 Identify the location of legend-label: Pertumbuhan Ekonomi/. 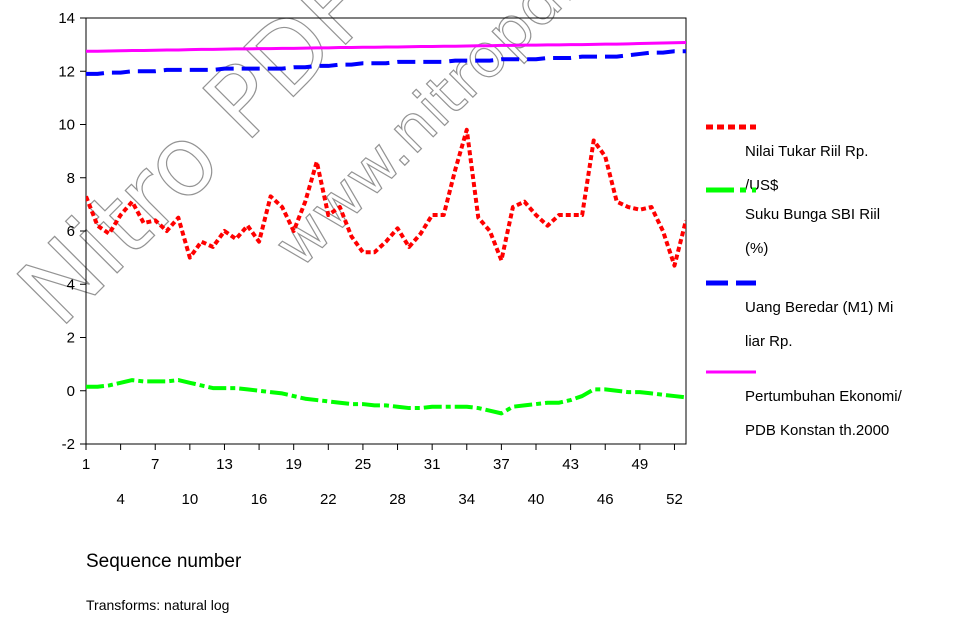
(824, 396).